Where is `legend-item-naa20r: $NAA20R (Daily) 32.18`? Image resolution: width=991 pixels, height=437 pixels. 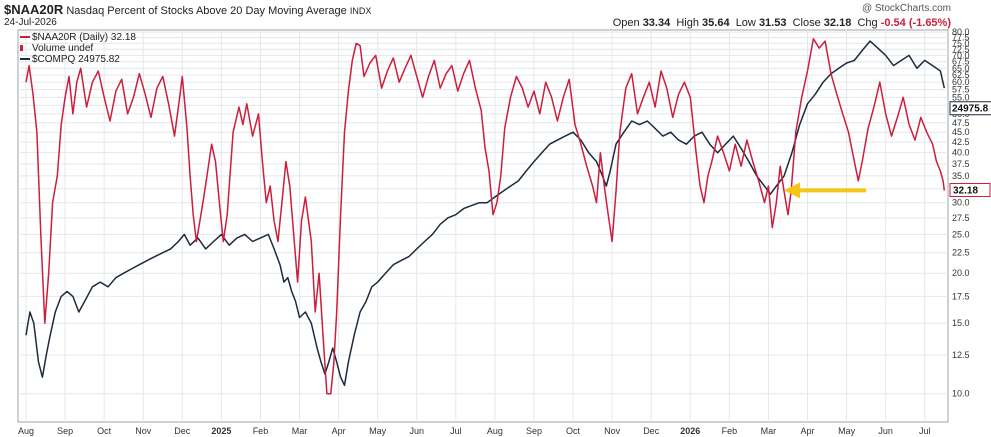 legend-item-naa20r: $NAA20R (Daily) 32.18 is located at coordinates (78, 37).